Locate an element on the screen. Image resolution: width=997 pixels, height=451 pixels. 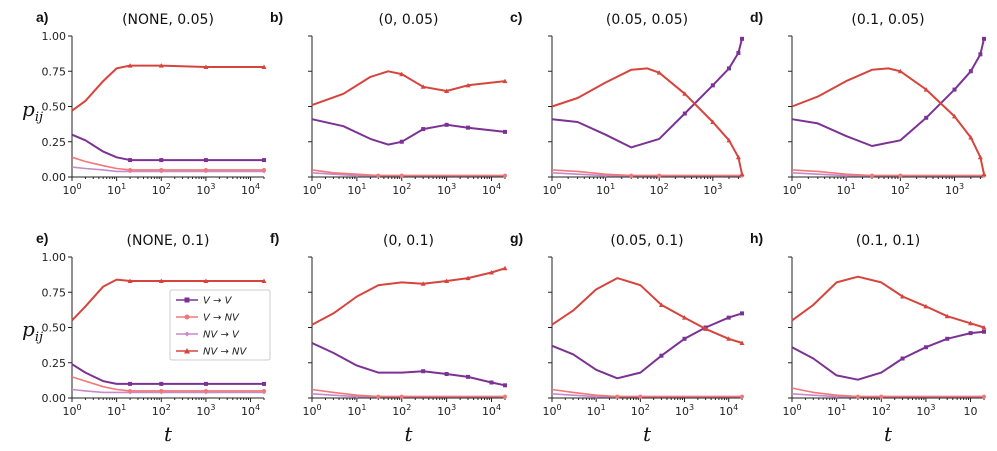
panel-f: f) (0, 0.1)100 10¹ 10² 10³ 10⁴ is located at coordinates (389, 324).